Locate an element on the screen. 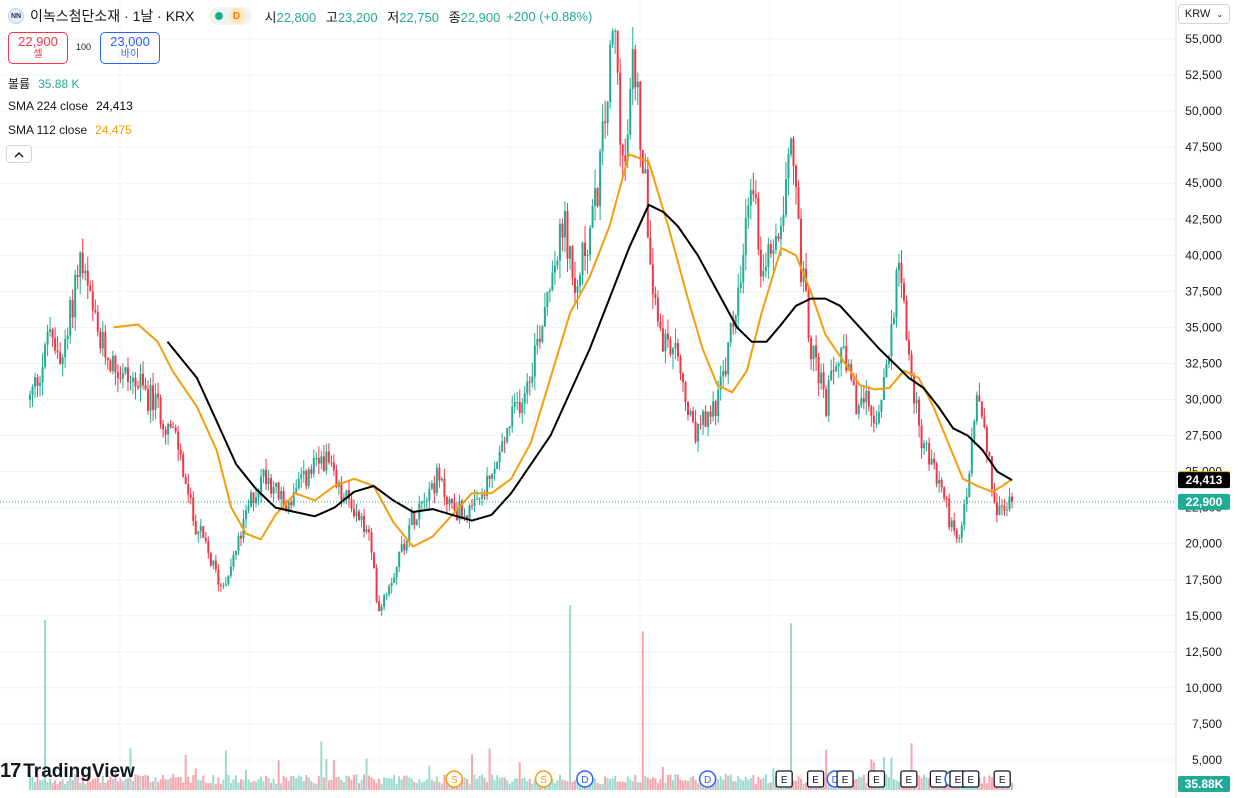 Image resolution: width=1238 pixels, height=798 pixels. legend-sma224: SMA 224 close 24,413 is located at coordinates (70, 106).